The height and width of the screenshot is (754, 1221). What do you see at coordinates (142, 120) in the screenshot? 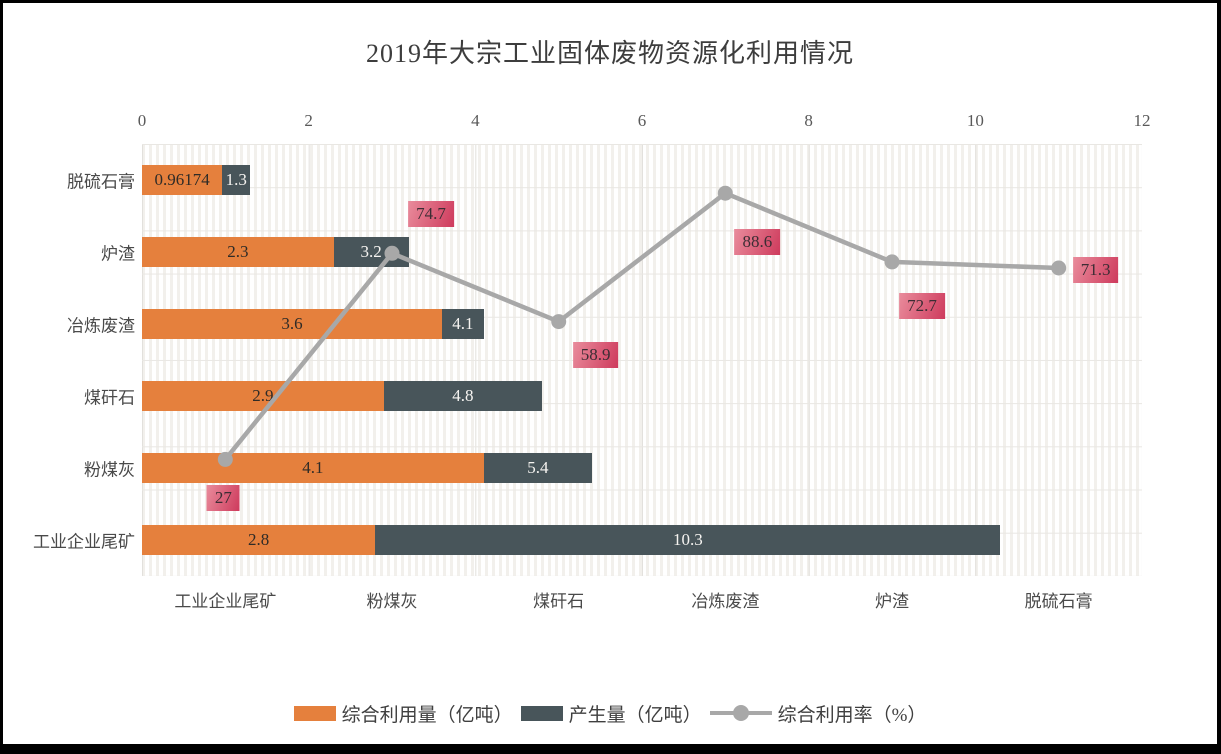
I see `x-axis-tick-label: 0` at bounding box center [142, 120].